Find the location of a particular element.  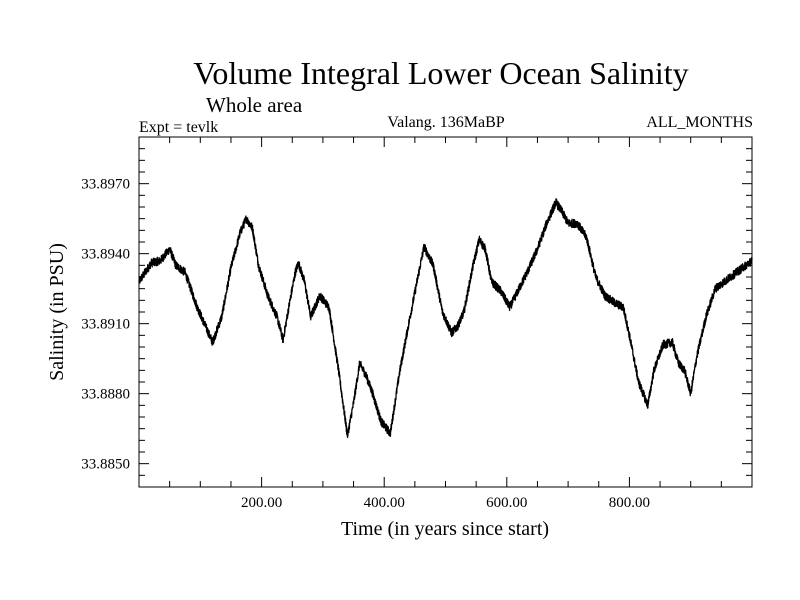

chart-title: Volume Integral Lower Ocean Salinity is located at coordinates (440, 73).